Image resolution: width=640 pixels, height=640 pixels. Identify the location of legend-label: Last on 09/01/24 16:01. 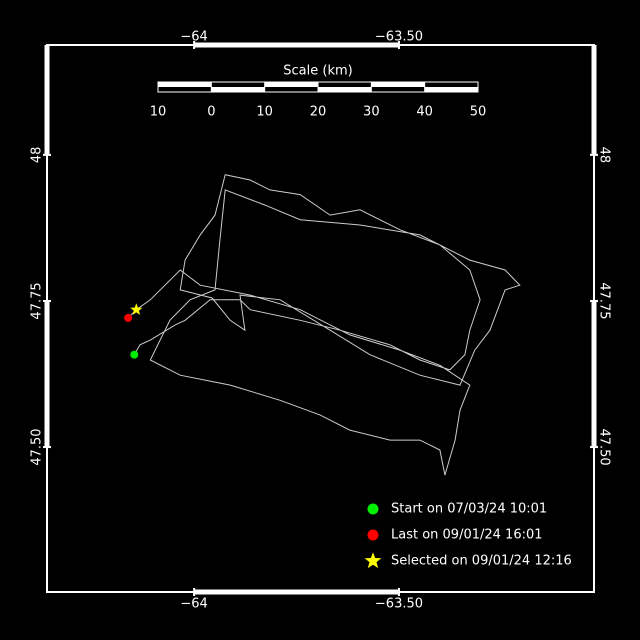
(467, 535).